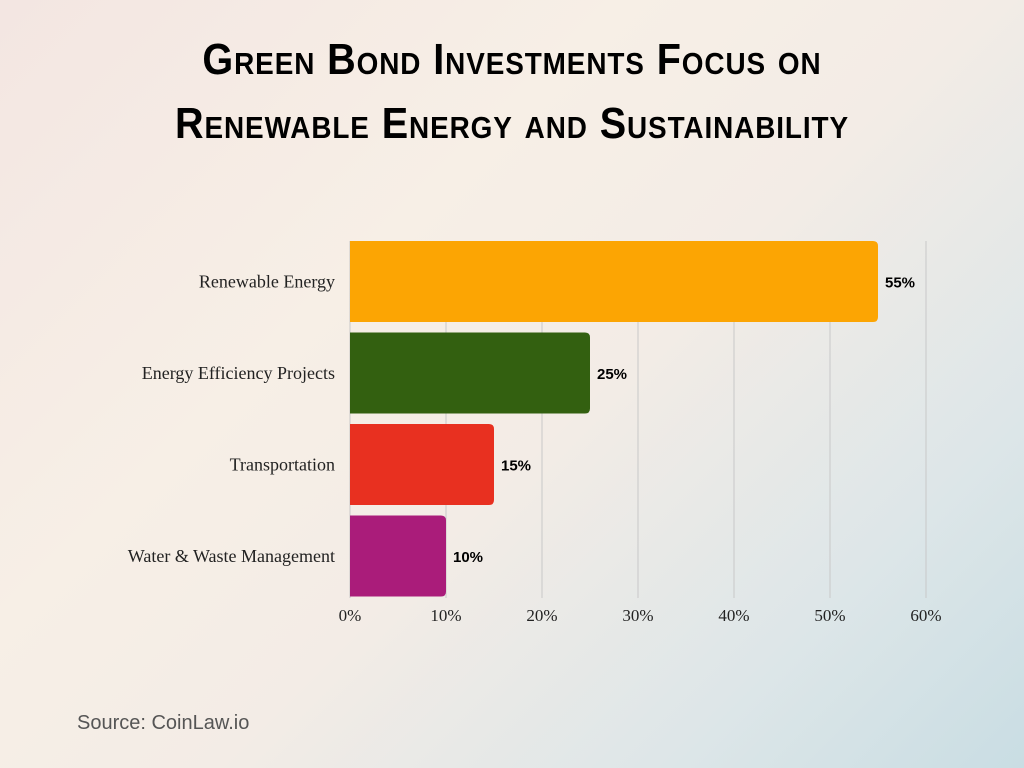  Describe the element at coordinates (733, 615) in the screenshot. I see `x-tick-label: 40%` at that location.